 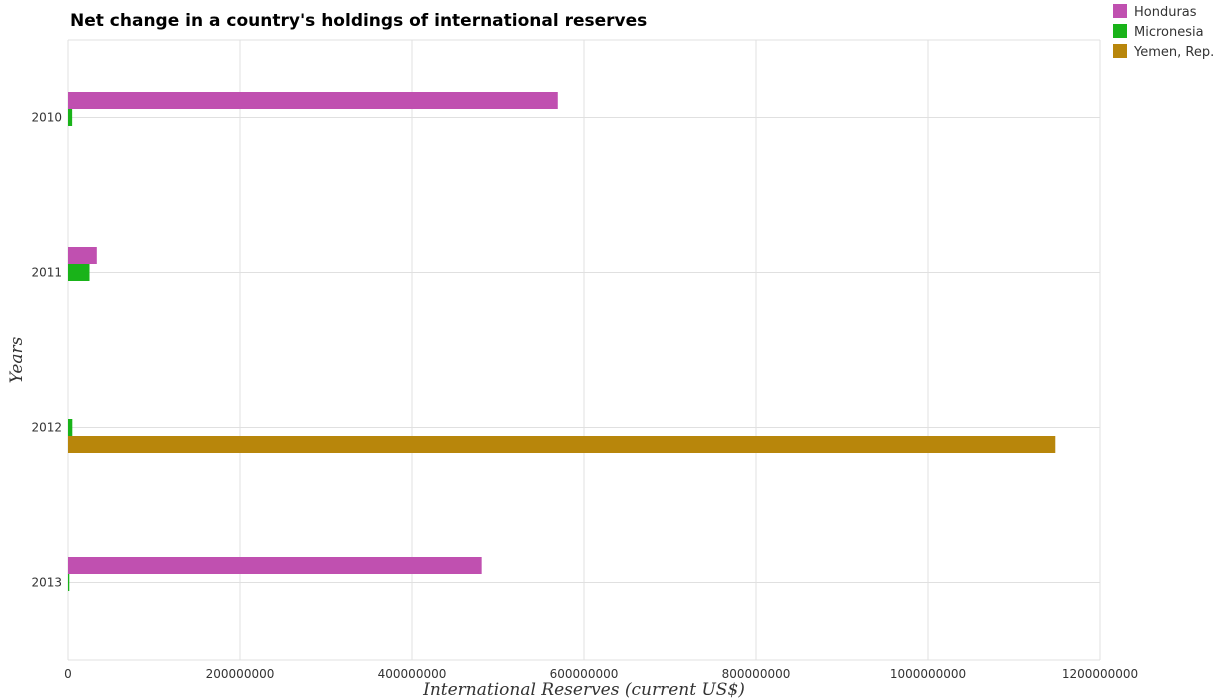 What do you see at coordinates (82, 255) in the screenshot?
I see `bar-honduras-2011` at bounding box center [82, 255].